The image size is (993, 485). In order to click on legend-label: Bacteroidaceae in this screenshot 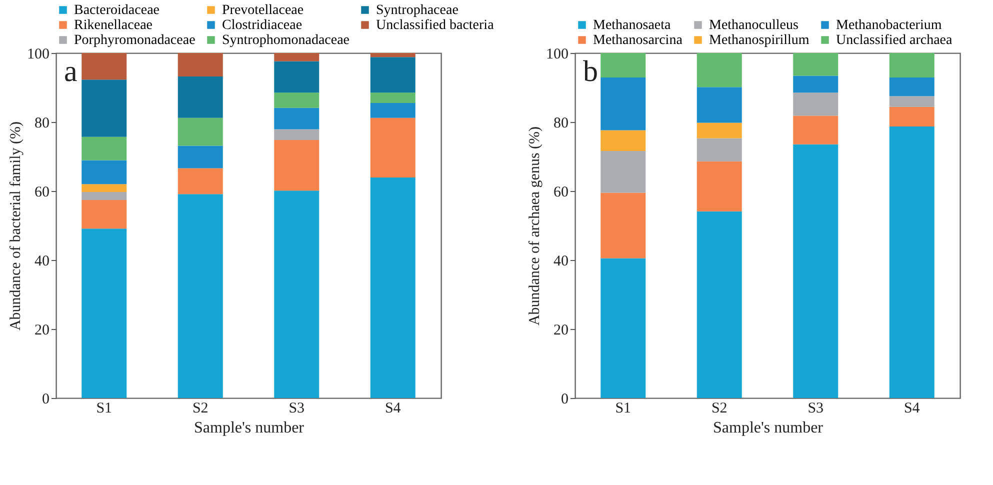, I will do `click(117, 10)`.